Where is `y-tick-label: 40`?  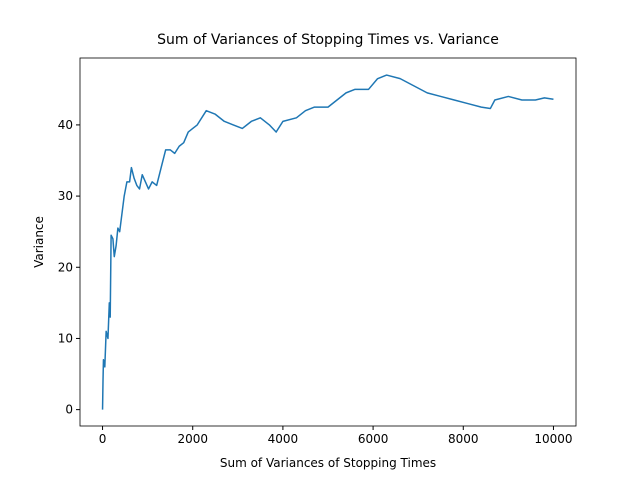
y-tick-label: 40 is located at coordinates (65, 125).